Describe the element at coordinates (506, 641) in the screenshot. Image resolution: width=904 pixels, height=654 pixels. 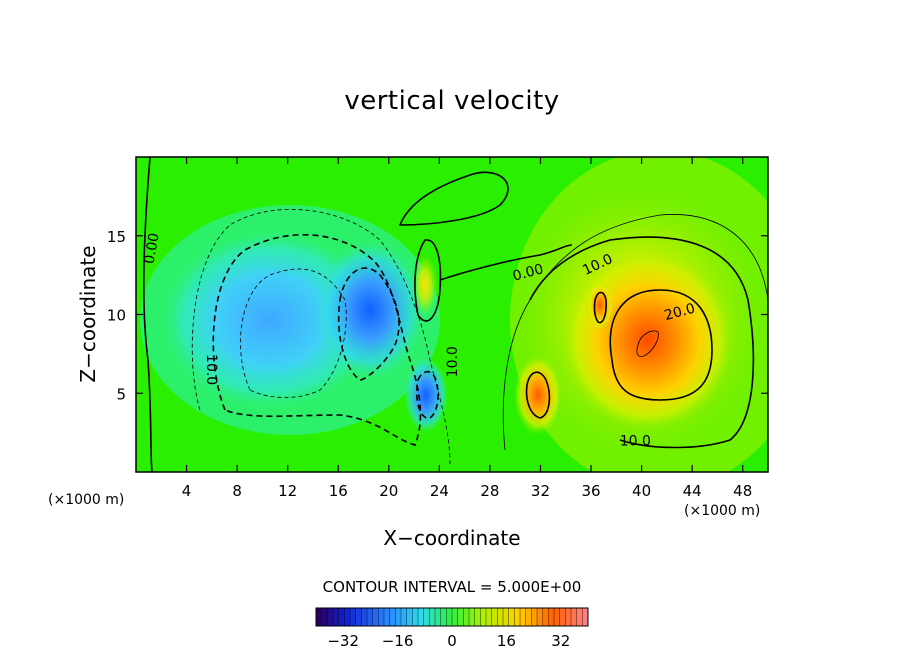
I see `colorbar-tick-label: 16` at that location.